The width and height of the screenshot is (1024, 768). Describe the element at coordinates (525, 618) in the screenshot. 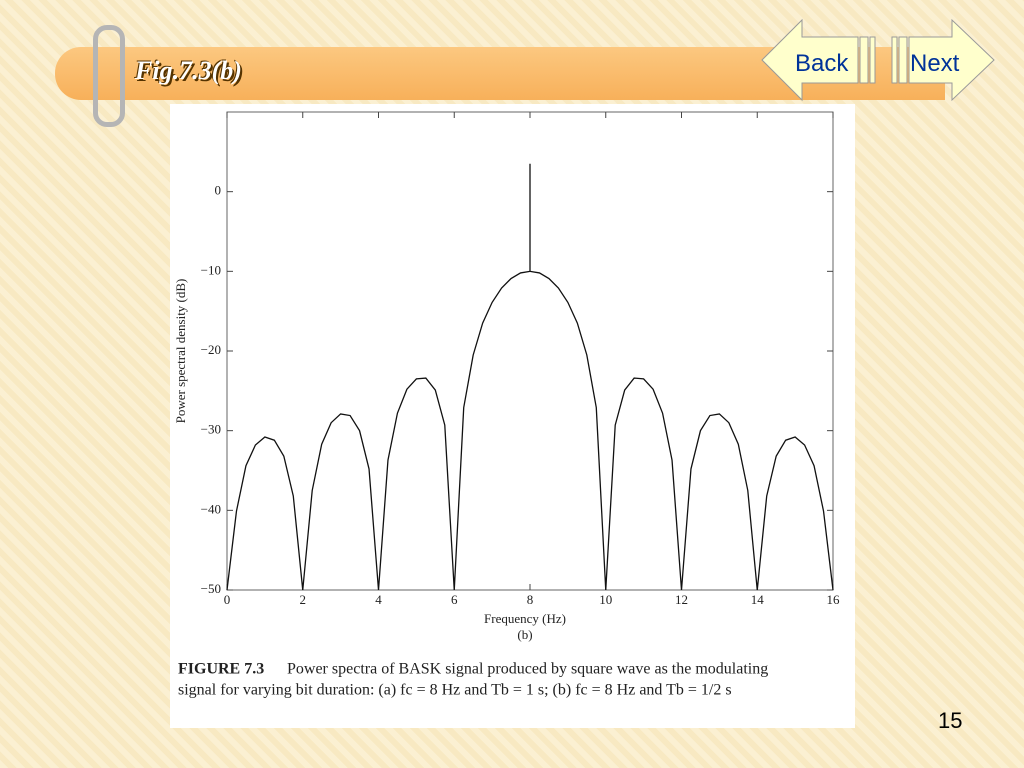

I see `x-axis-label: Frequency (Hz)` at that location.